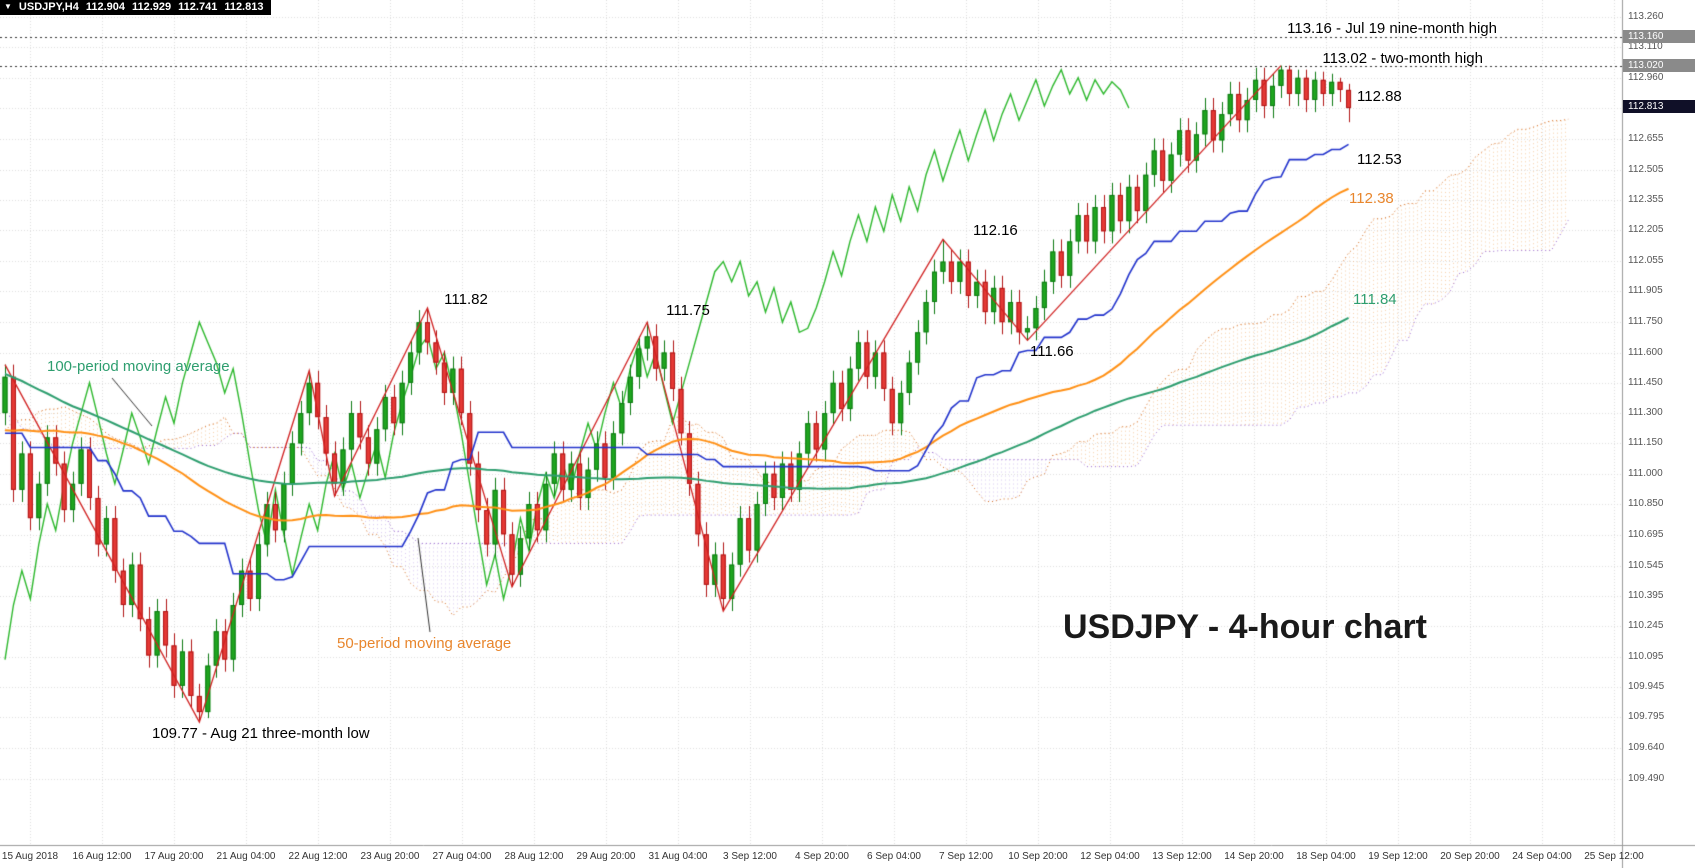 The height and width of the screenshot is (868, 1695). What do you see at coordinates (102, 856) in the screenshot?
I see `time-axis-label: 16 Aug 12:00` at bounding box center [102, 856].